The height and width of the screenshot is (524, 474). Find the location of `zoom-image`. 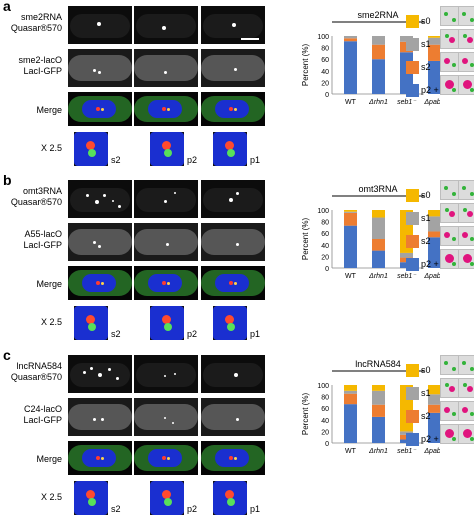

zoom-image is located at coordinates (167, 149).